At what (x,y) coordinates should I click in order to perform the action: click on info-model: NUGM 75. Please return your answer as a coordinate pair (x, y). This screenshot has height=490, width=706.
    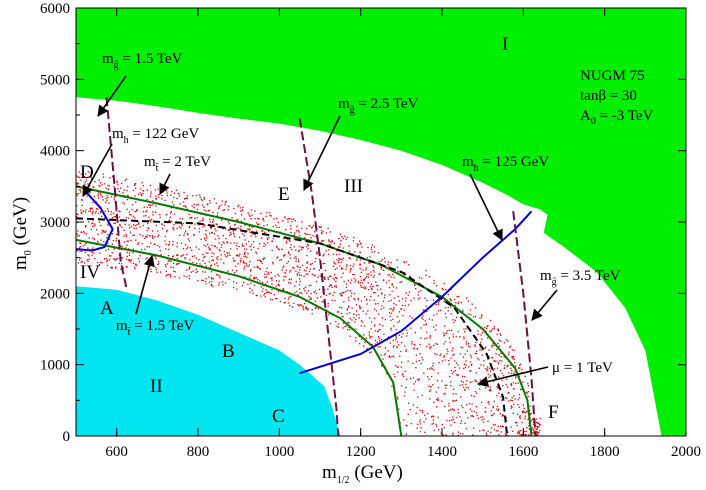
    Looking at the image, I should click on (612, 76).